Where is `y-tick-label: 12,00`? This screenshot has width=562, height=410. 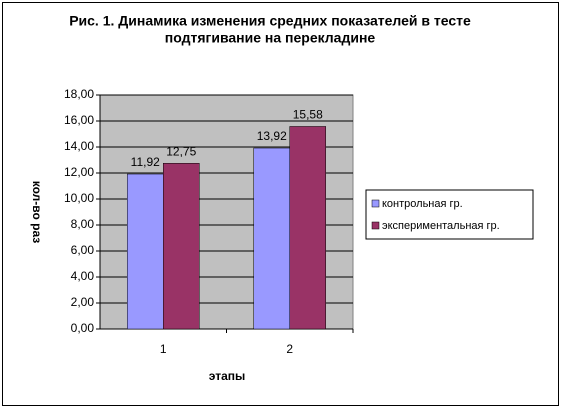
y-tick-label: 12,00 is located at coordinates (79, 172).